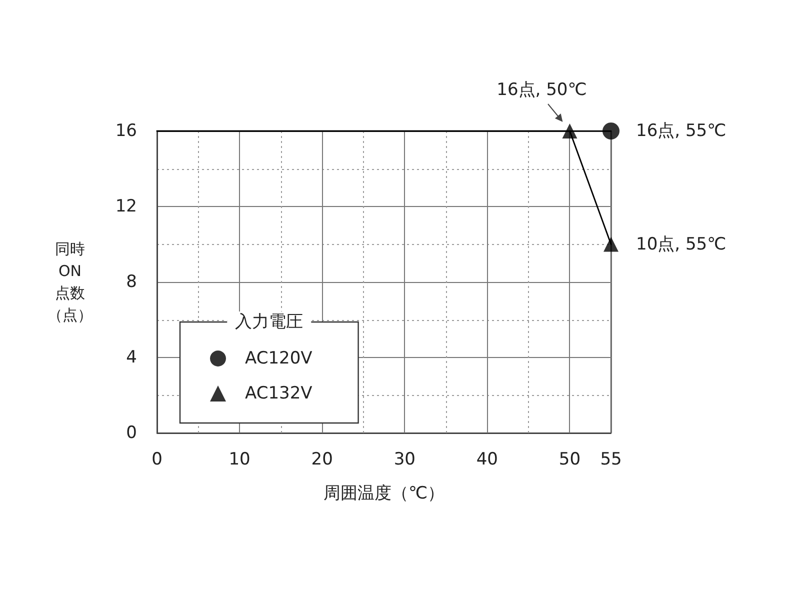 This screenshot has height=600, width=800. I want to click on x-tick-label: 10, so click(239, 460).